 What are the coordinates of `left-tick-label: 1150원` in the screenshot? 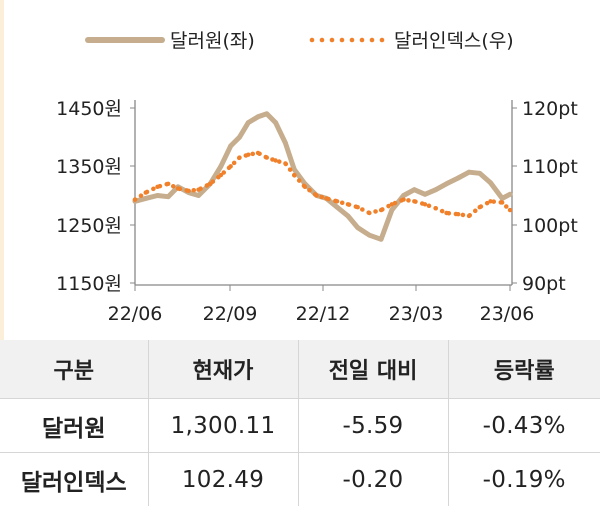 It's located at (89, 284).